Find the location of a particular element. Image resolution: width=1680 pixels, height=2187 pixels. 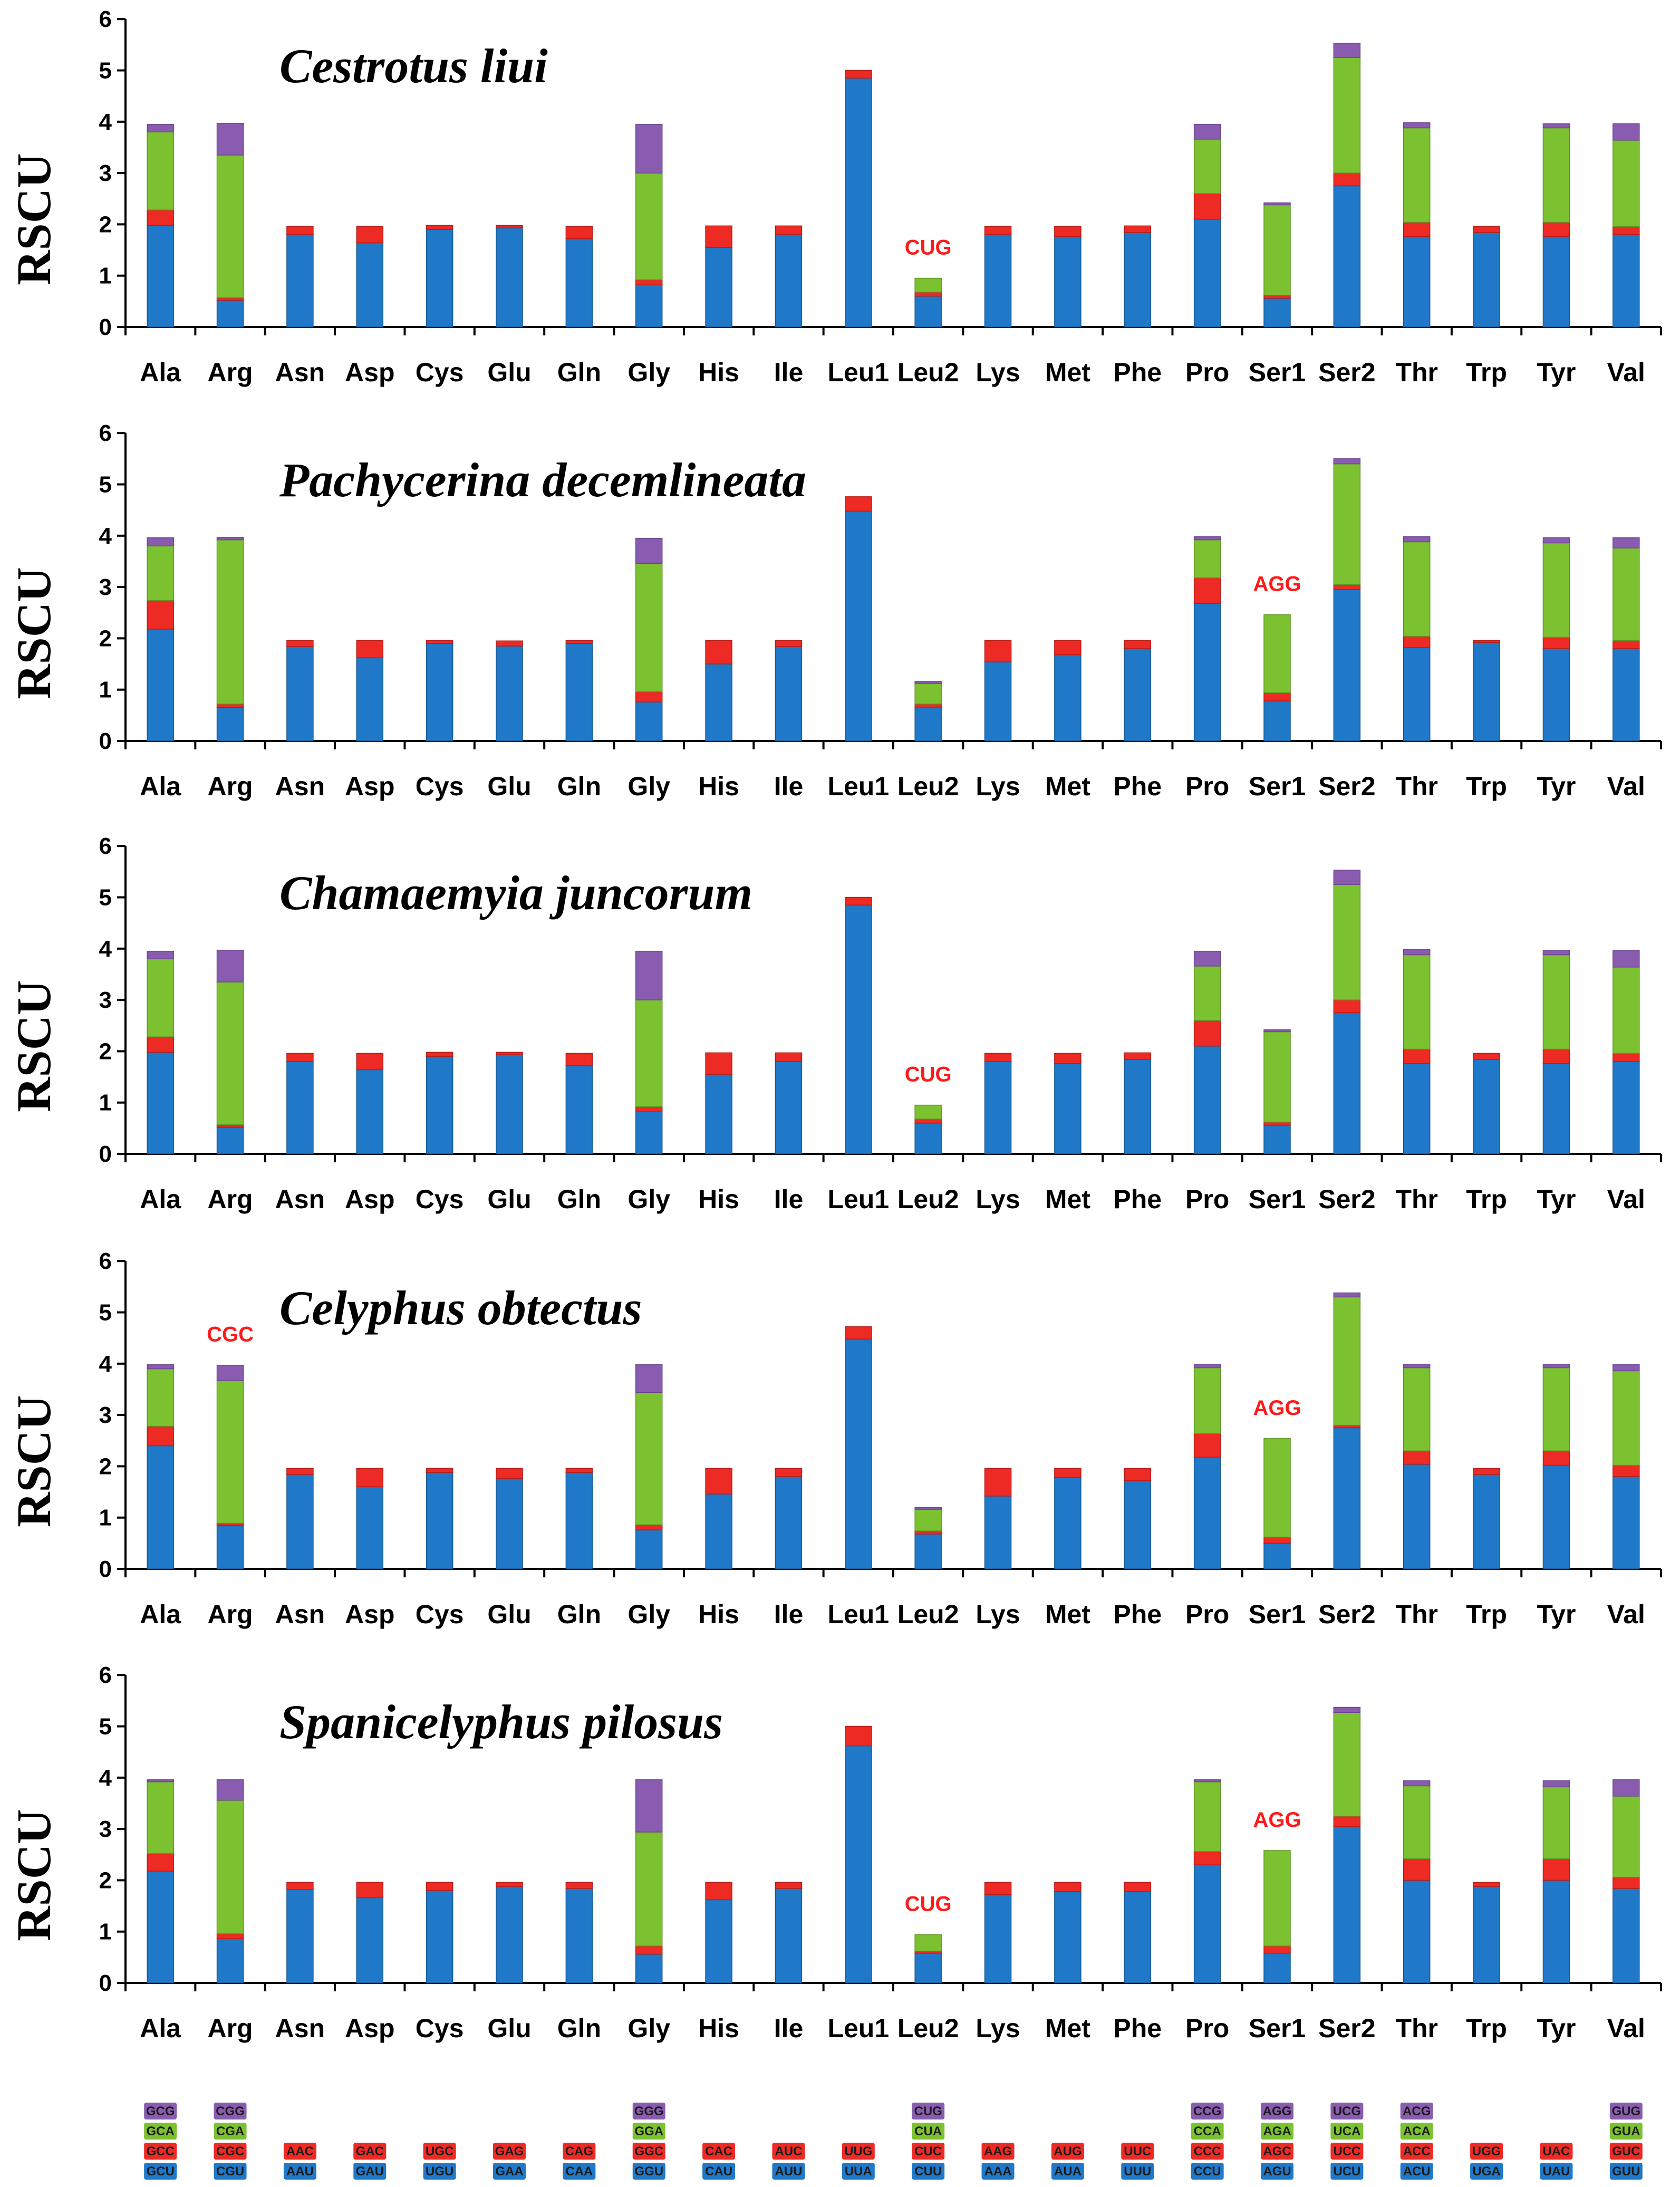

codon-label: GAC is located at coordinates (370, 2151).